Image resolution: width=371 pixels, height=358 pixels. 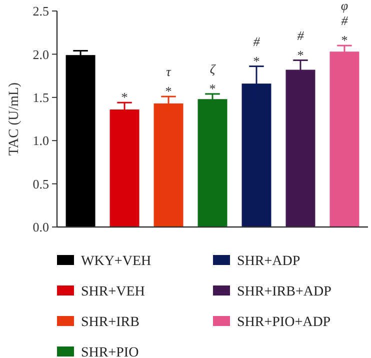 What do you see at coordinates (169, 72) in the screenshot?
I see `annotation: τ` at bounding box center [169, 72].